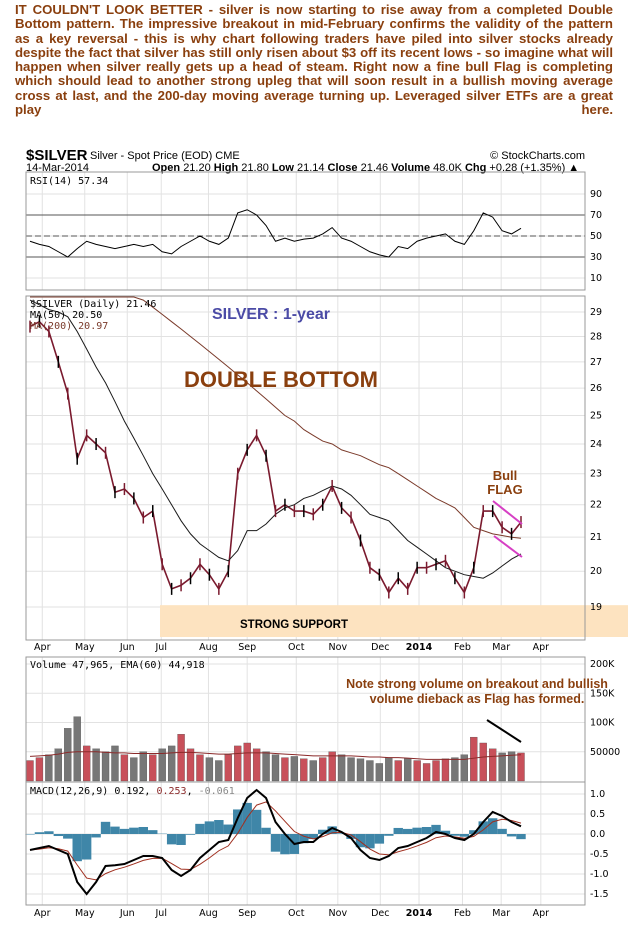  What do you see at coordinates (596, 278) in the screenshot?
I see `rsi-tick-label: 10` at bounding box center [596, 278].